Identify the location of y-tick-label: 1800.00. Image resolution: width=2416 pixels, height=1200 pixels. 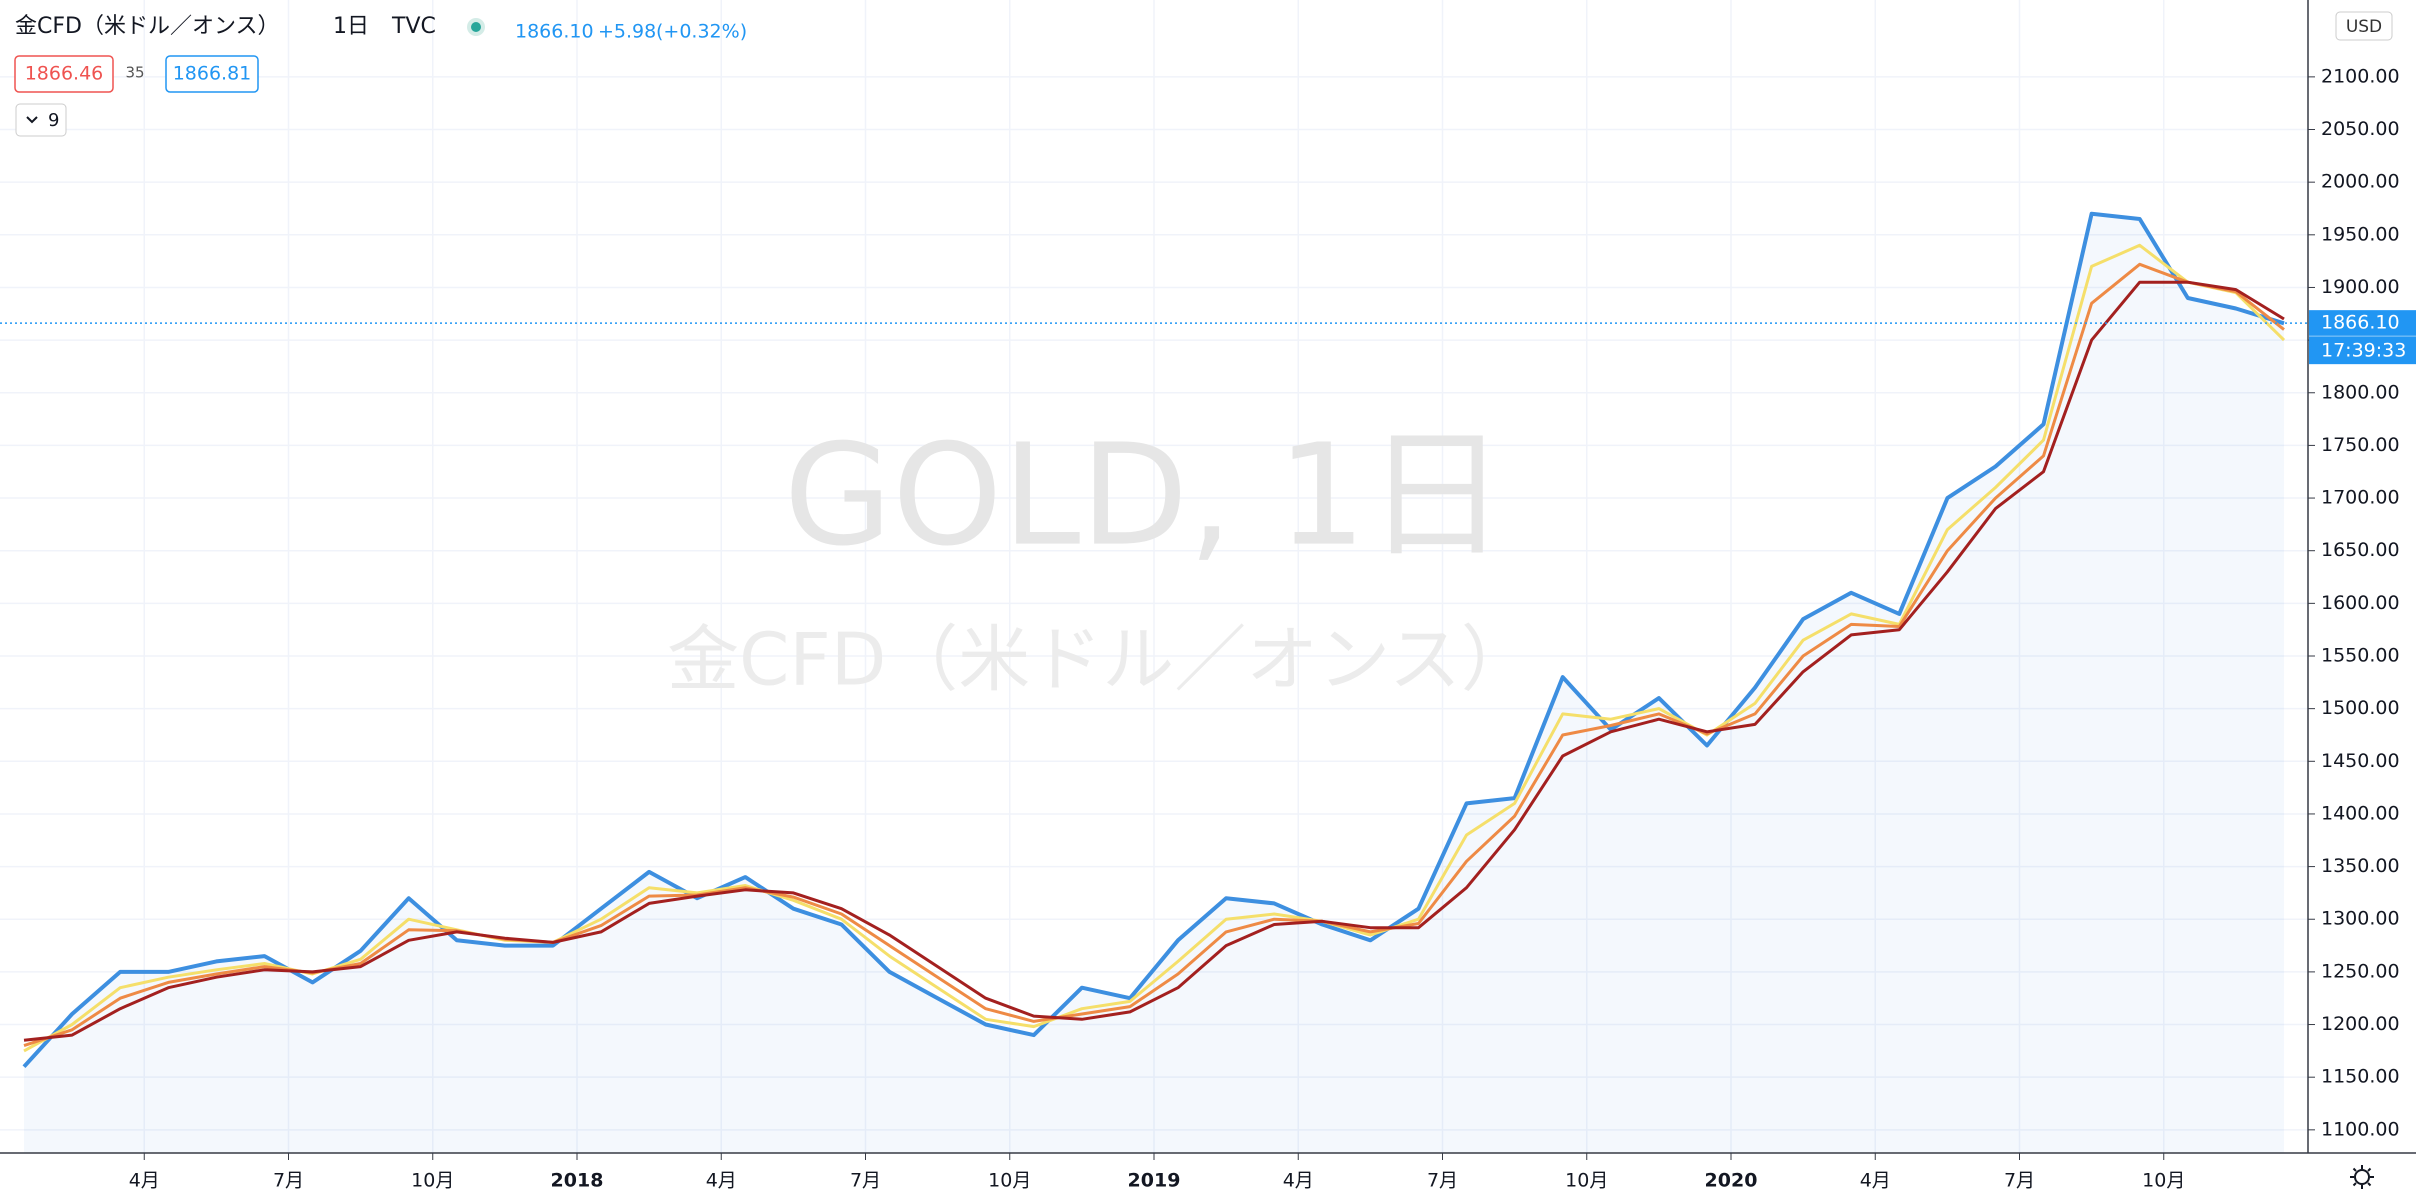
(2360, 392).